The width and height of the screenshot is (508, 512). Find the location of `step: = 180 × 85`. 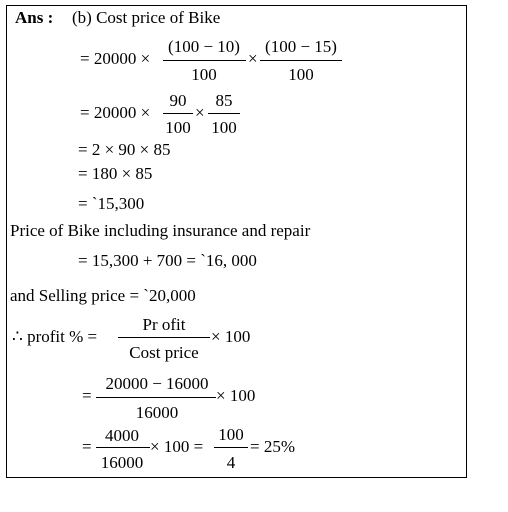

step: = 180 × 85 is located at coordinates (115, 173).